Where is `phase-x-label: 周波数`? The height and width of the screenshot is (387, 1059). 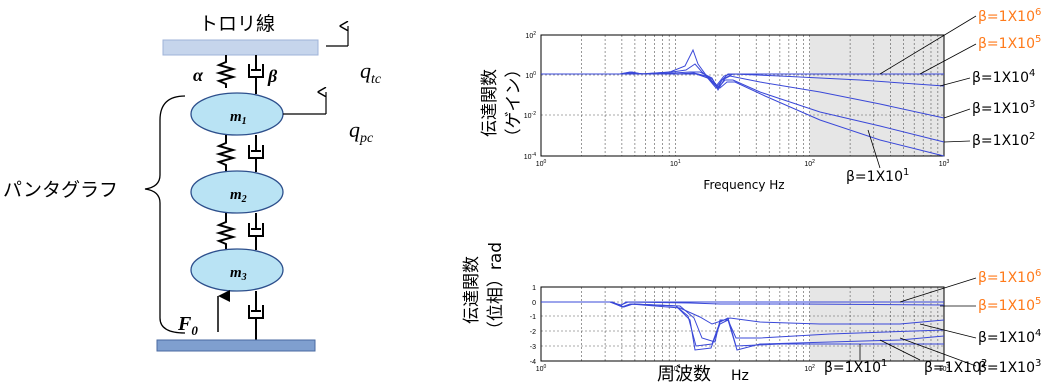 phase-x-label: 周波数 is located at coordinates (684, 374).